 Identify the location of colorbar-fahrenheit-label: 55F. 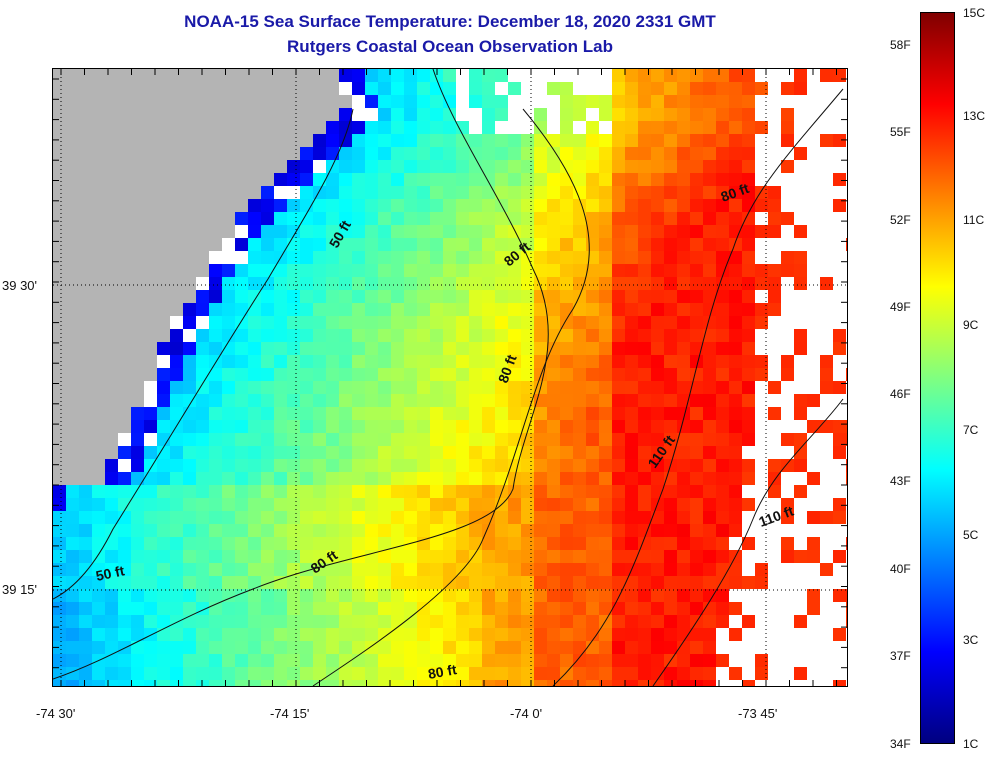
(900, 132).